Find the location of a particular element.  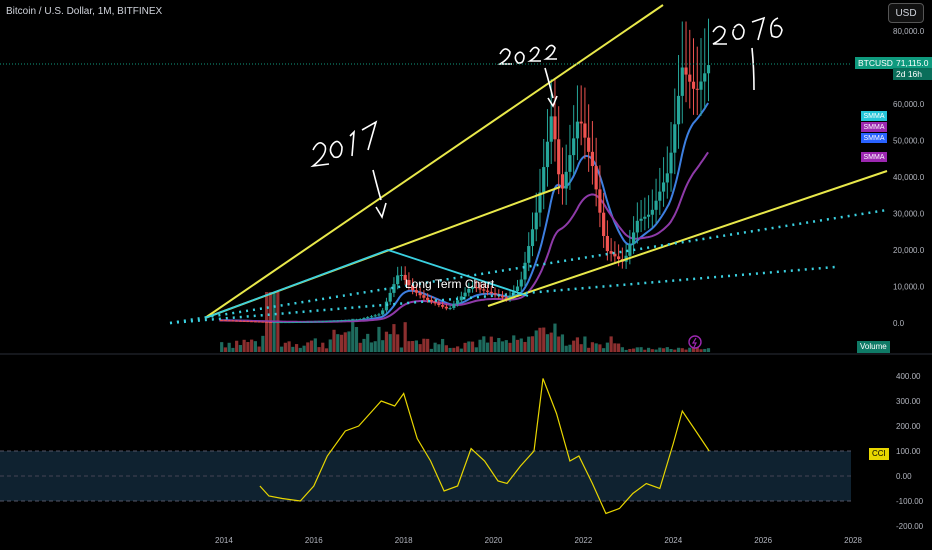

symbol-tag: BTCUSD is located at coordinates (875, 63).